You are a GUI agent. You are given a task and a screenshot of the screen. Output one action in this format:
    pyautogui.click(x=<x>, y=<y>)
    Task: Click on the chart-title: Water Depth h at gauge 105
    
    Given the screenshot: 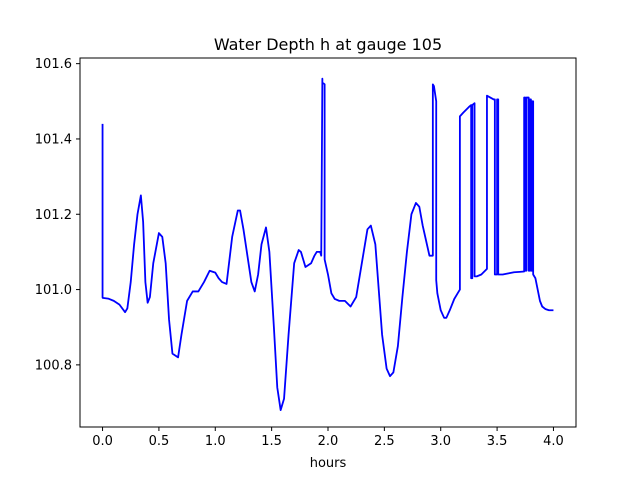 What is the action you would take?
    pyautogui.click(x=328, y=44)
    